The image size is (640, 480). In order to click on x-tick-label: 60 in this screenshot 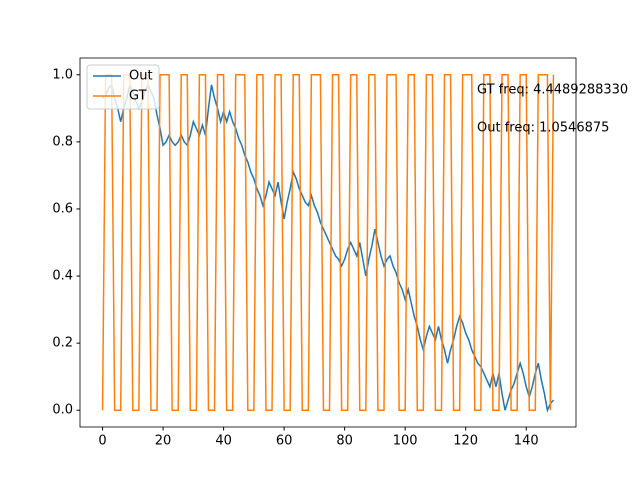, I will do `click(284, 441)`.